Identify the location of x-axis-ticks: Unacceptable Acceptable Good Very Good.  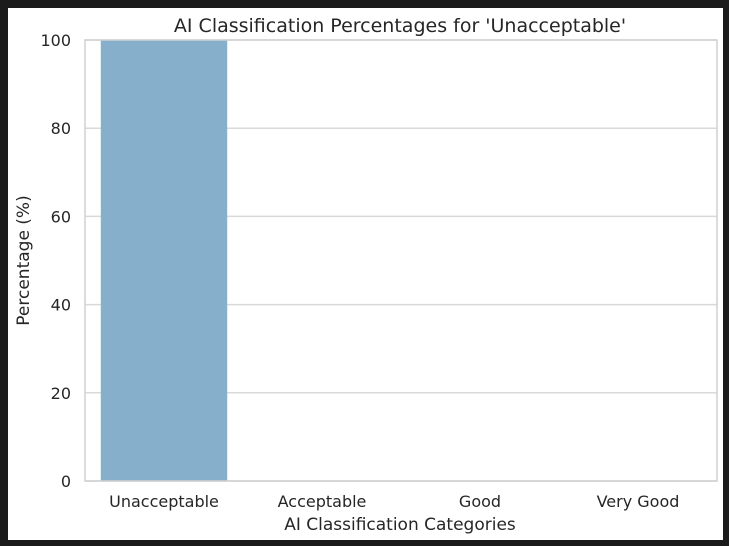
(394, 501).